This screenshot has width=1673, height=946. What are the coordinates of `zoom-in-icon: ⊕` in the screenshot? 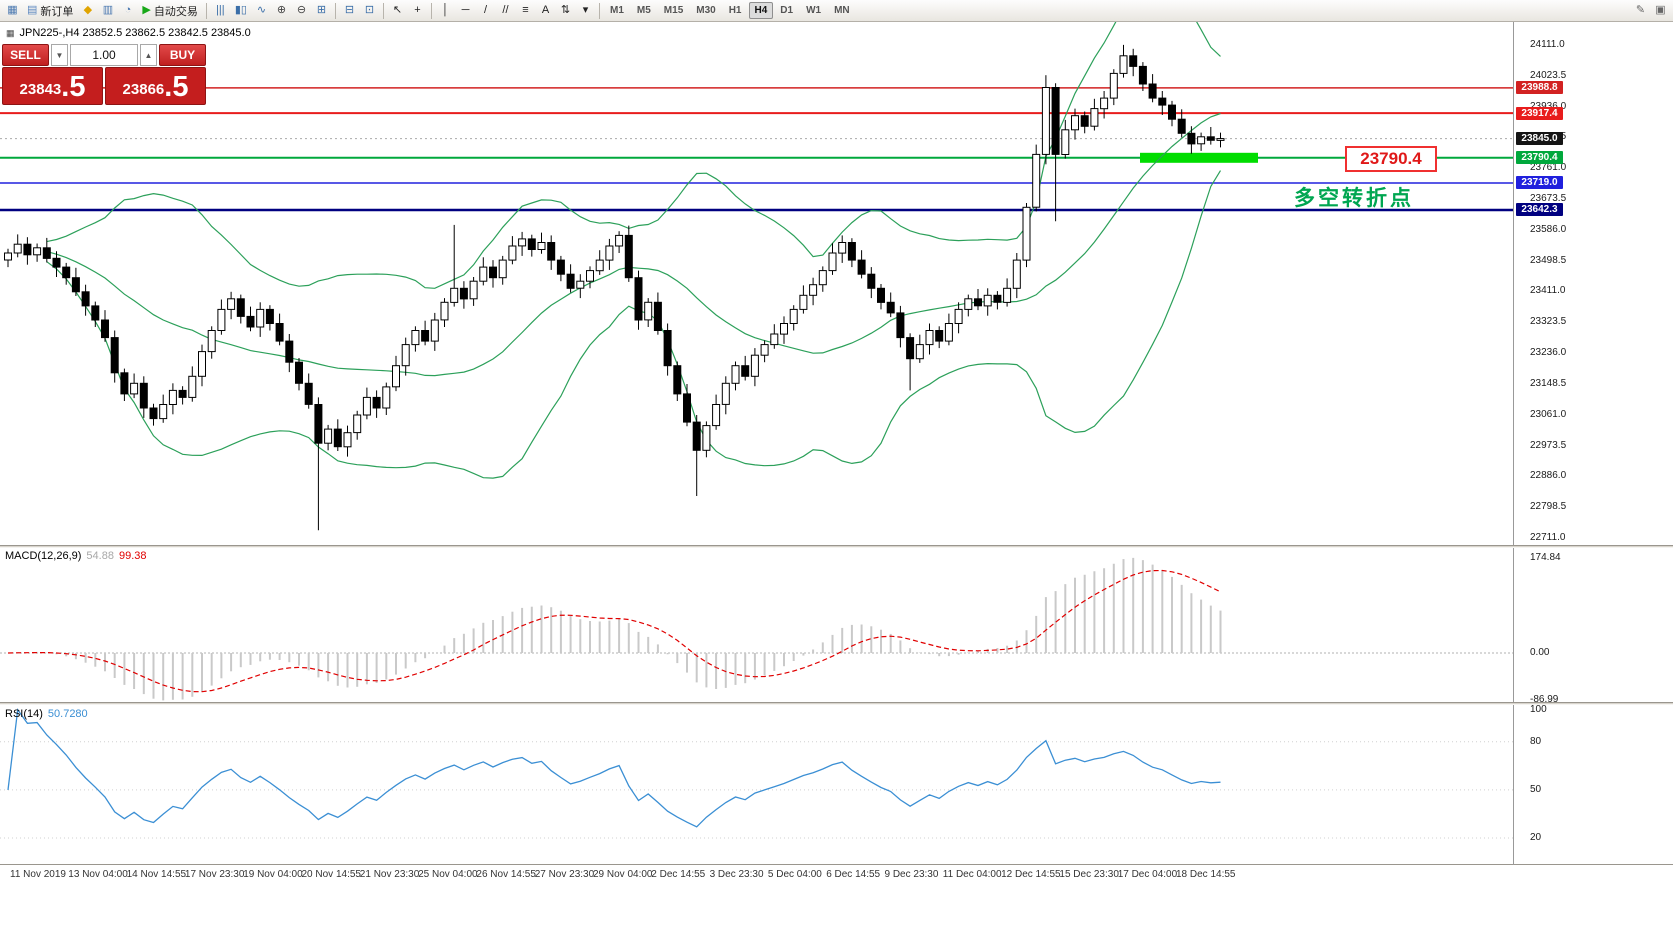 It's located at (281, 10).